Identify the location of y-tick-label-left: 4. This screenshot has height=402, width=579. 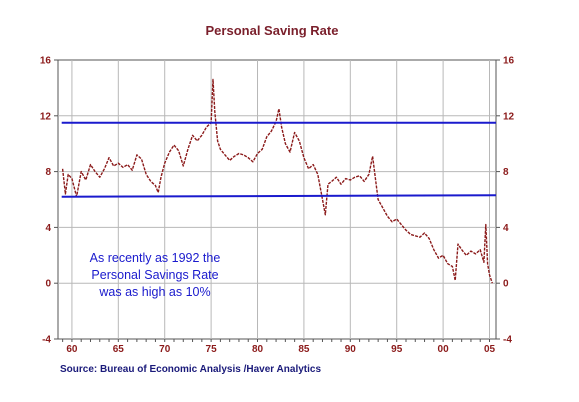
(48, 228).